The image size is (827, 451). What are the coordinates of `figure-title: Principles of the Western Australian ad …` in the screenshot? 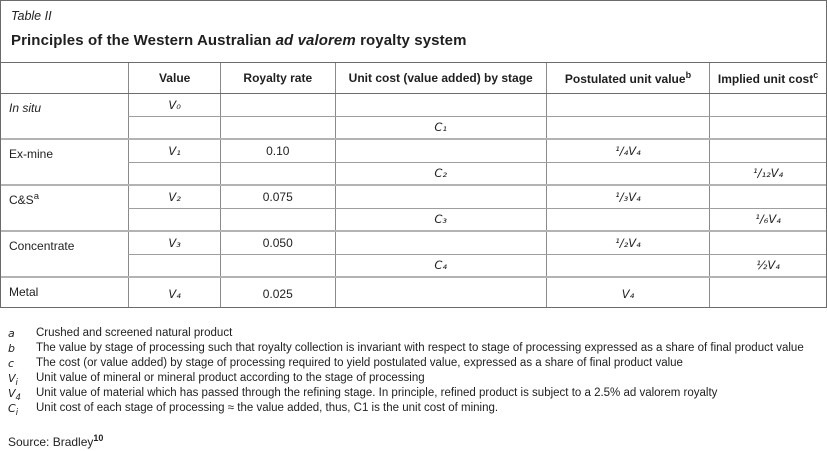 It's located at (413, 40).